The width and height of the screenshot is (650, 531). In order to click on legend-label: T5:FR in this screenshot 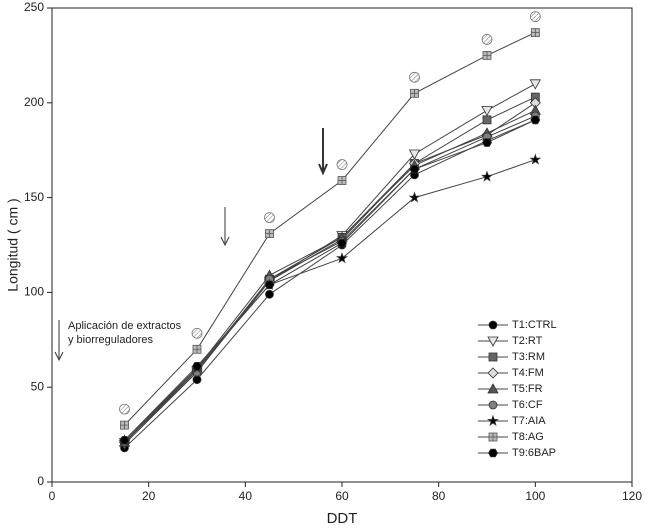, I will do `click(527, 389)`.